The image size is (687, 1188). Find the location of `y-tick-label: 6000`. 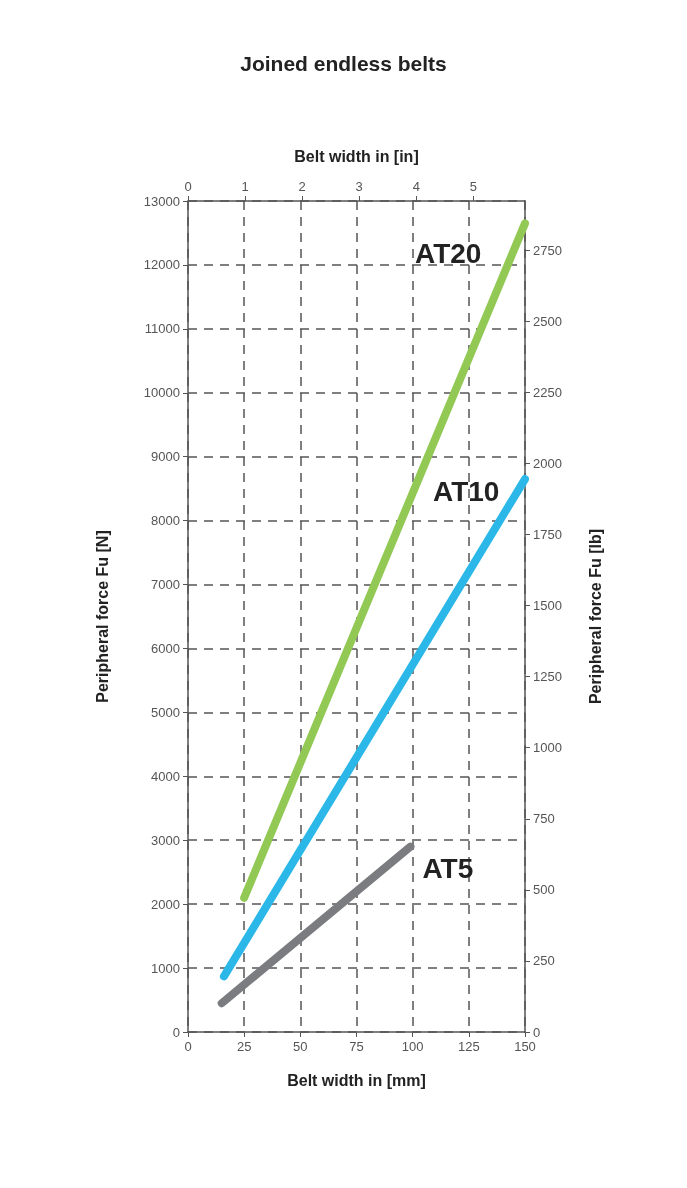

y-tick-label: 6000 is located at coordinates (165, 648).